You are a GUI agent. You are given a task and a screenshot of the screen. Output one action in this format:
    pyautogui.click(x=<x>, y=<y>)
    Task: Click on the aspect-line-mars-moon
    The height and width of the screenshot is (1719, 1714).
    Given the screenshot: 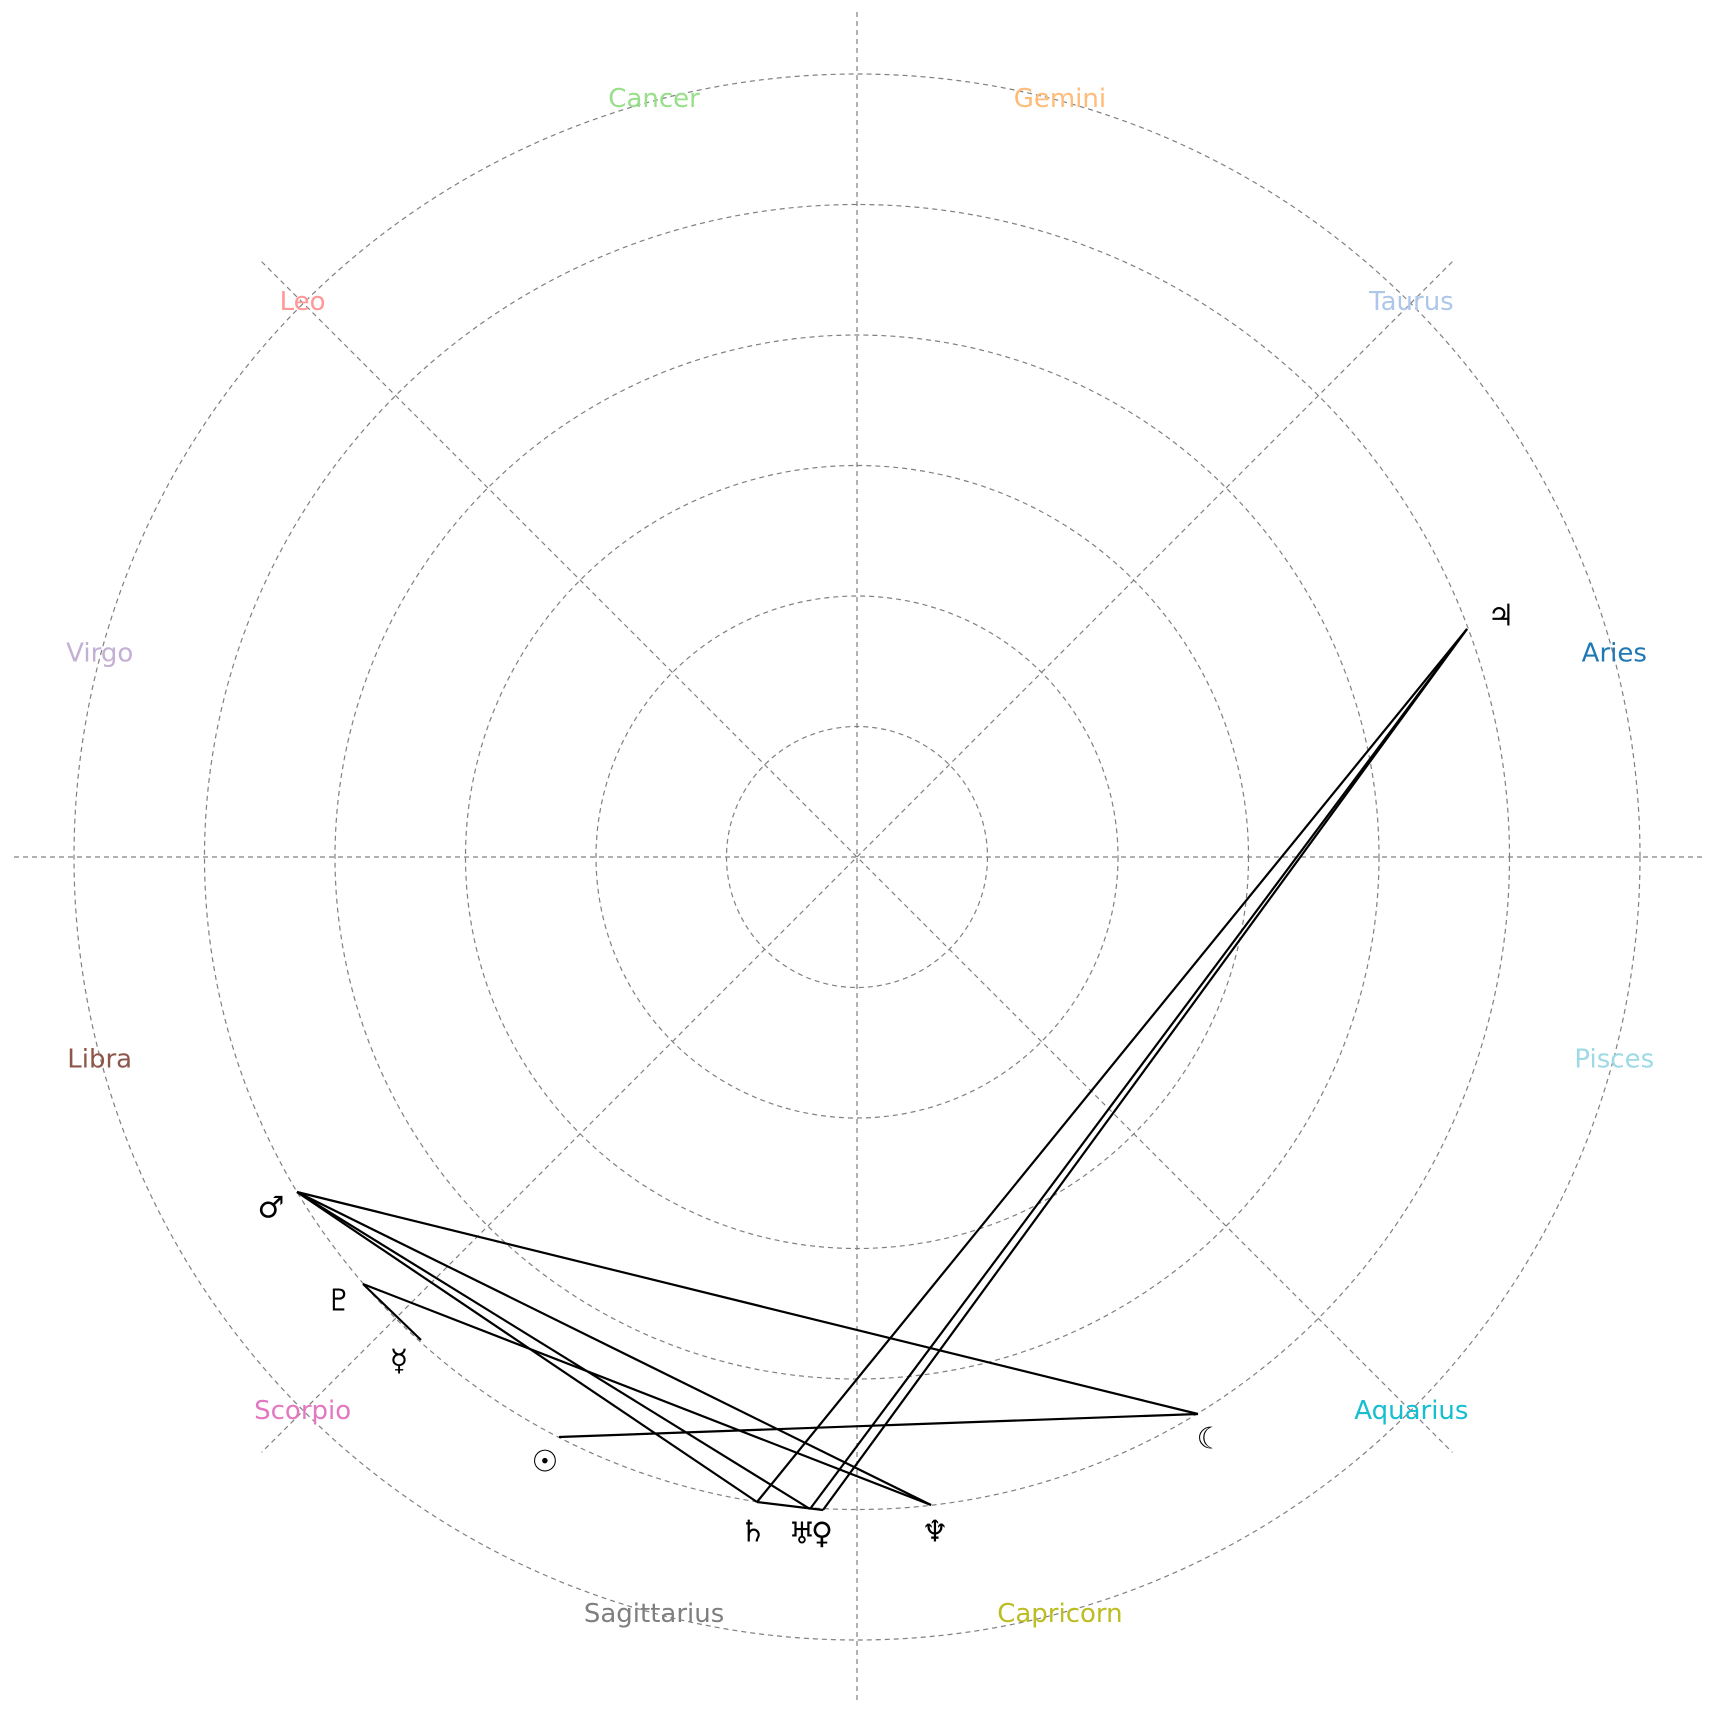 What is the action you would take?
    pyautogui.click(x=747, y=1303)
    